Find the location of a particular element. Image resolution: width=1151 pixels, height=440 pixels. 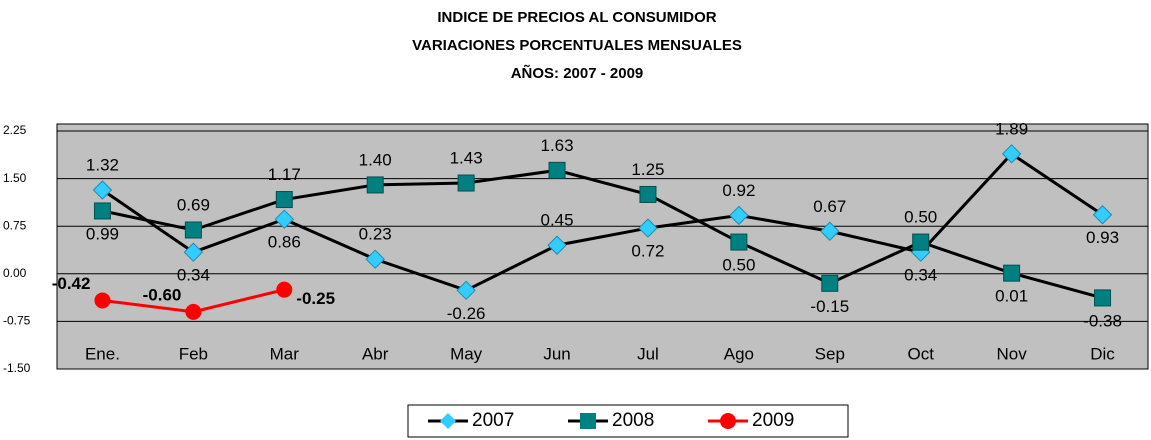

data-label: 0.93 is located at coordinates (1102, 237).